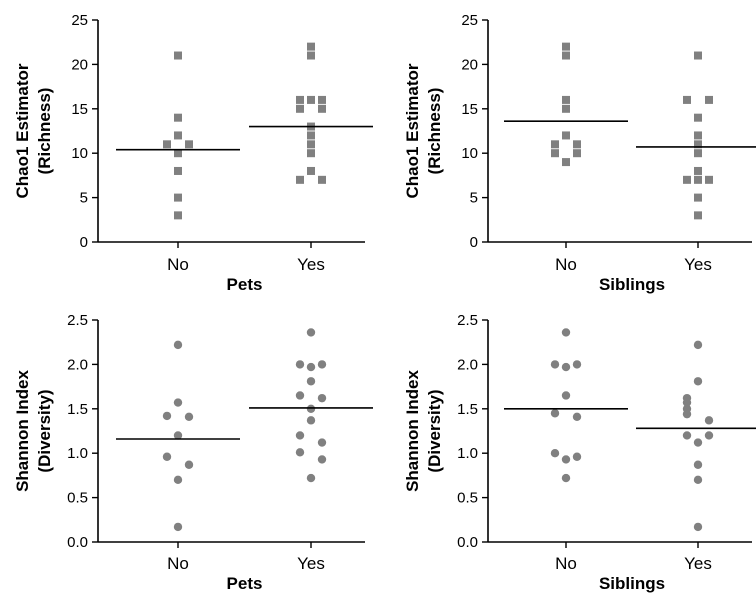  I want to click on y-tick-label: 0.0, so click(467, 542).